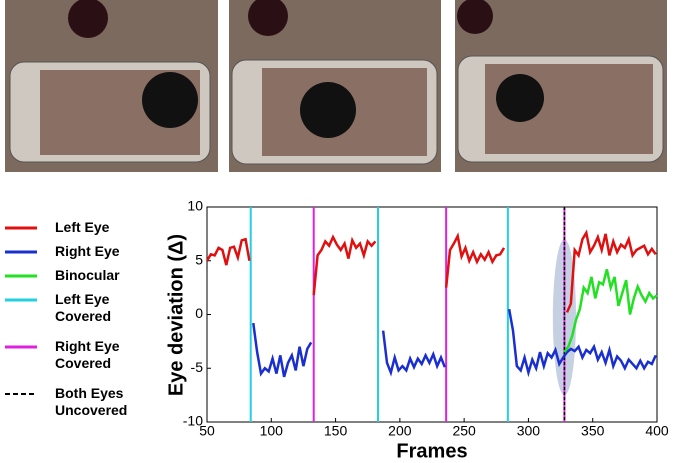  What do you see at coordinates (82, 227) in the screenshot?
I see `legend-label: Left Eye` at bounding box center [82, 227].